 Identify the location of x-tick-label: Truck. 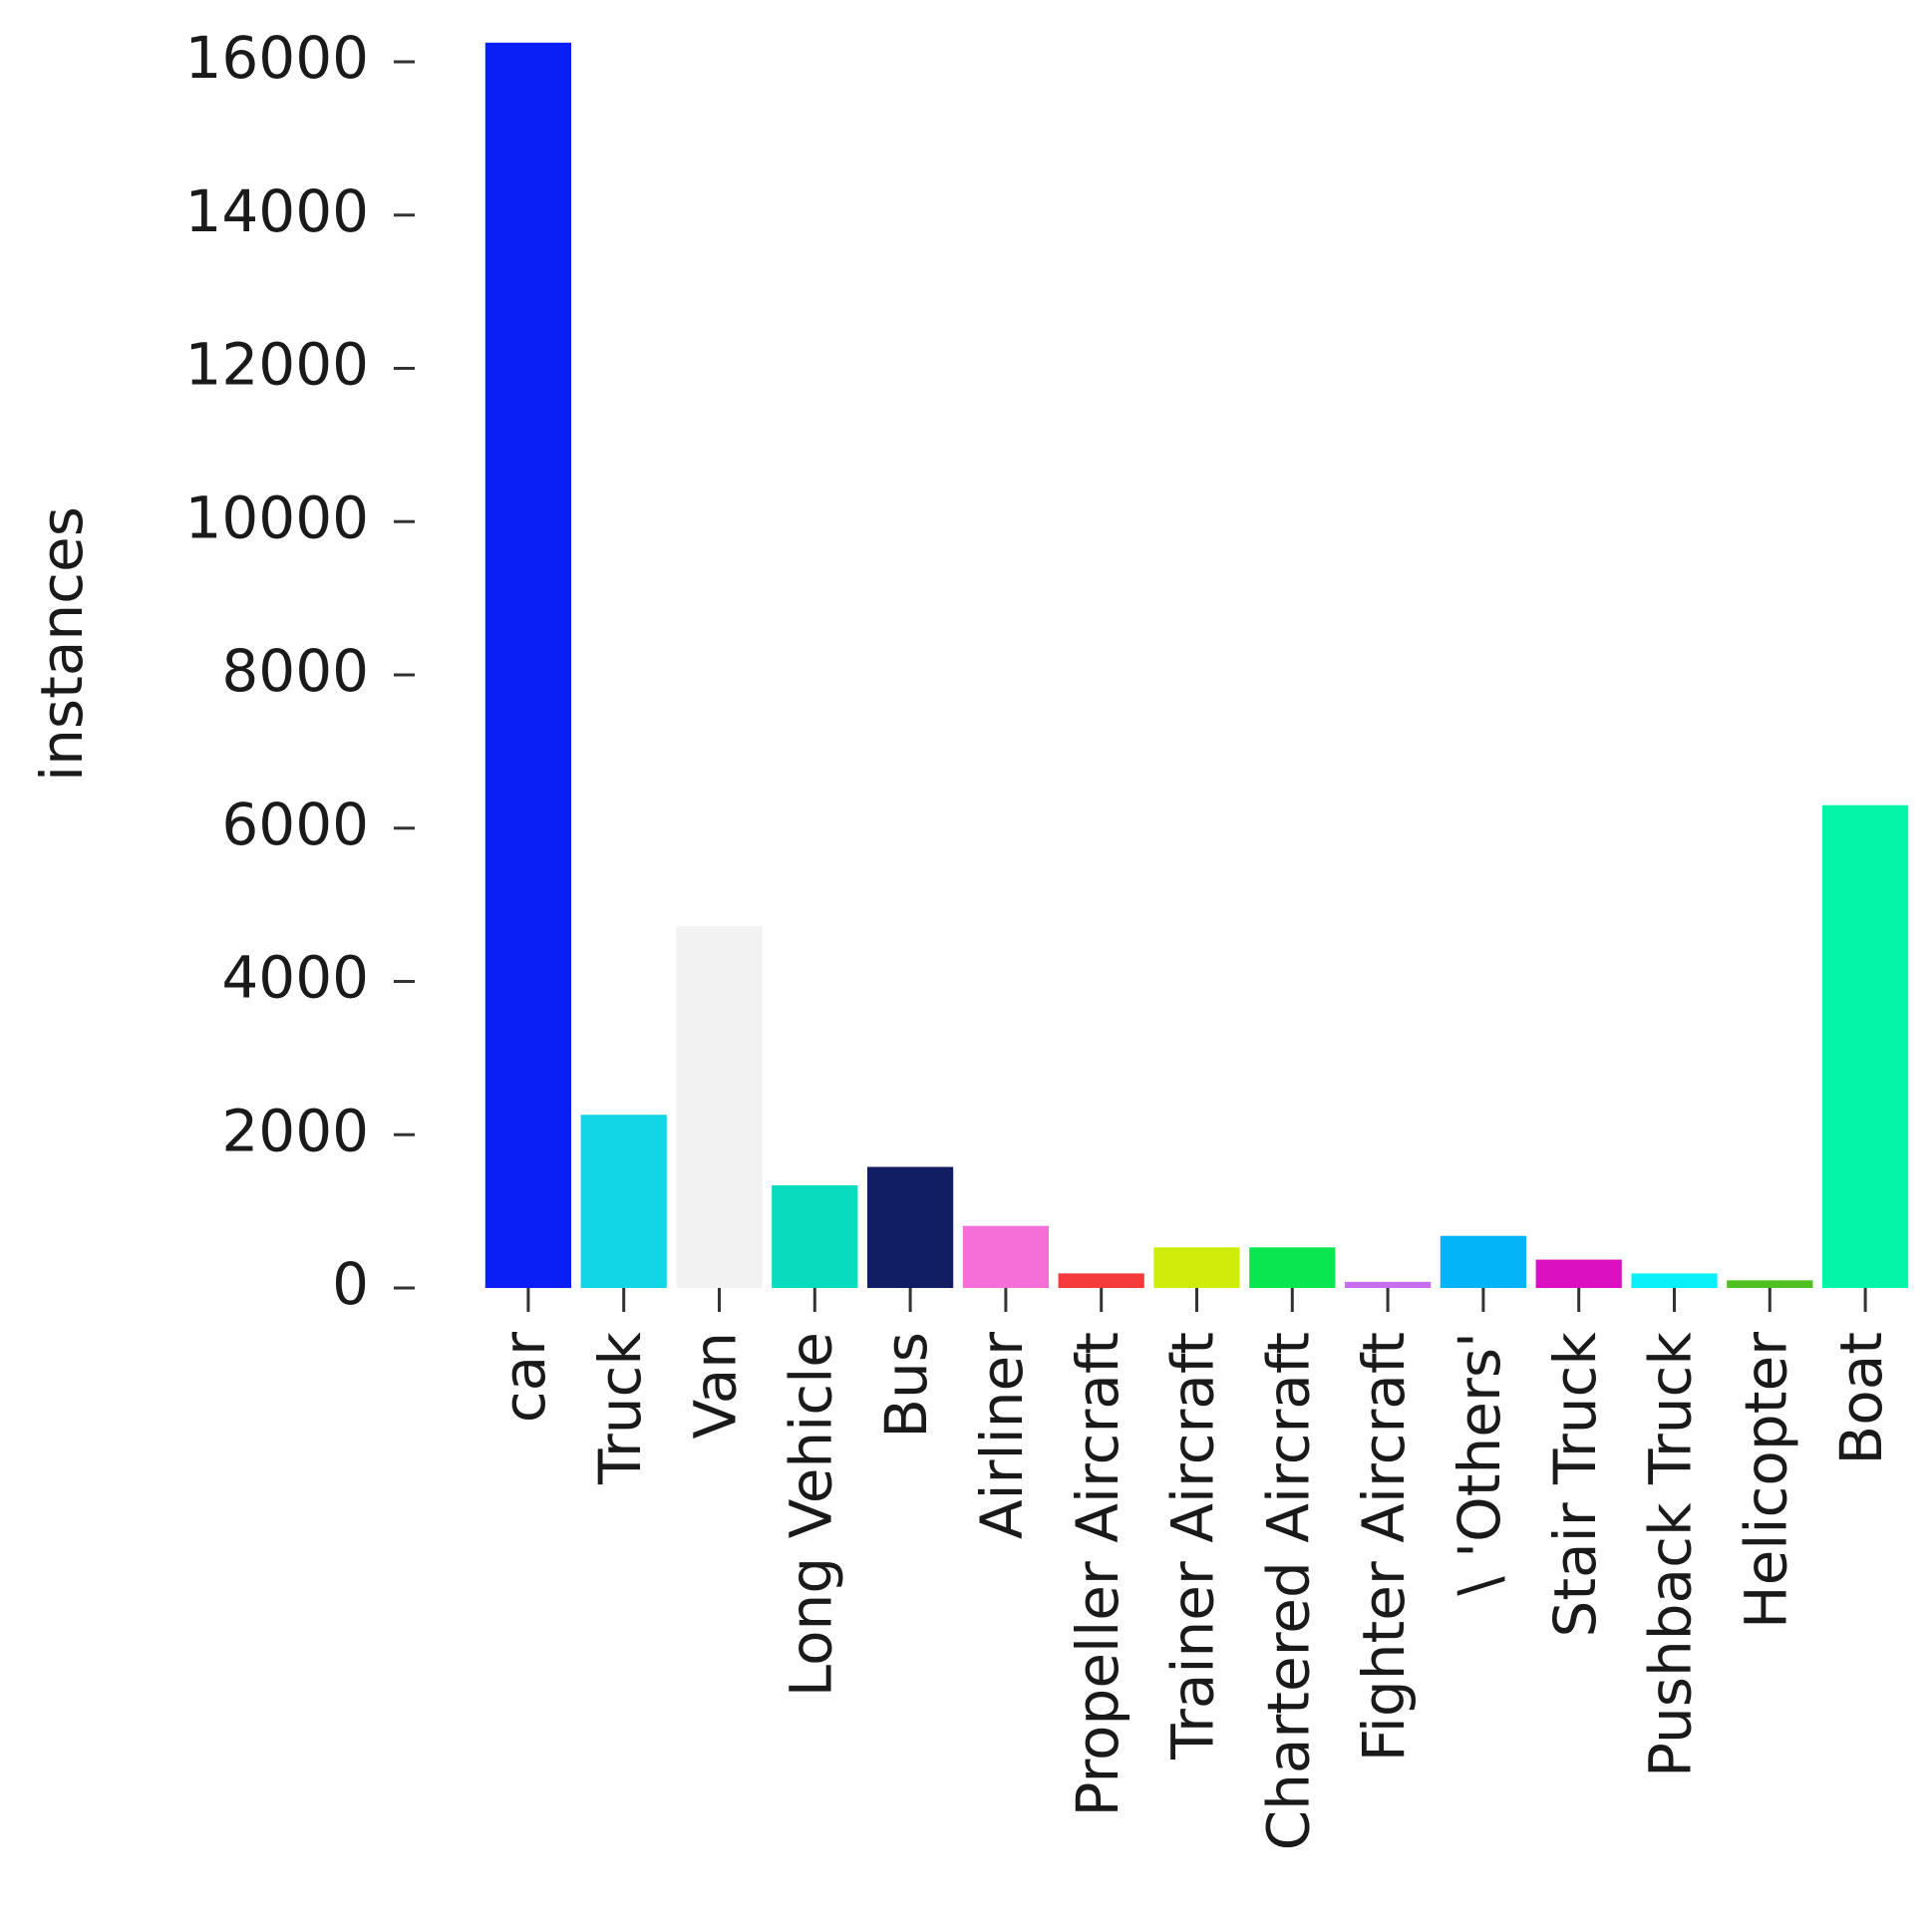
(620, 1408).